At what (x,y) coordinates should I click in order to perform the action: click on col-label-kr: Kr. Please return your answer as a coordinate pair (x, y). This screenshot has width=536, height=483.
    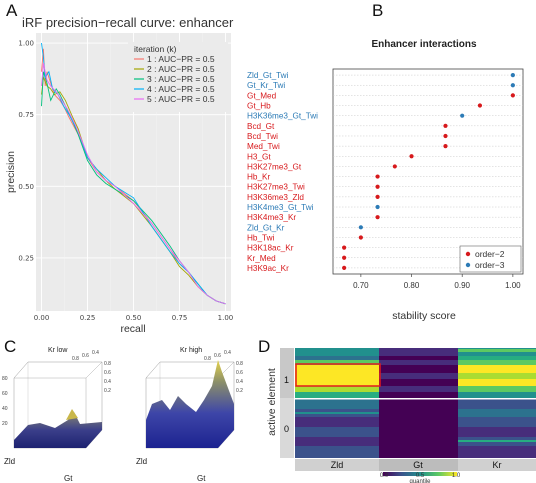
    Looking at the image, I should click on (497, 465).